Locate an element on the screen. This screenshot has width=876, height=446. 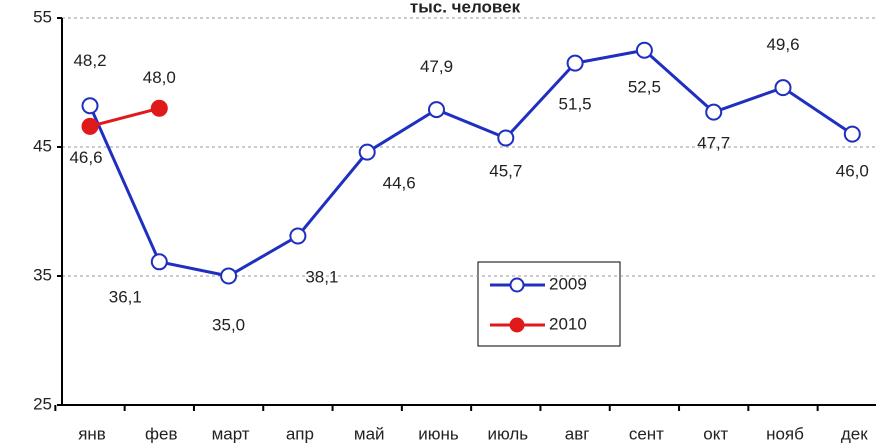
y-tick-label: 55 is located at coordinates (42, 16).